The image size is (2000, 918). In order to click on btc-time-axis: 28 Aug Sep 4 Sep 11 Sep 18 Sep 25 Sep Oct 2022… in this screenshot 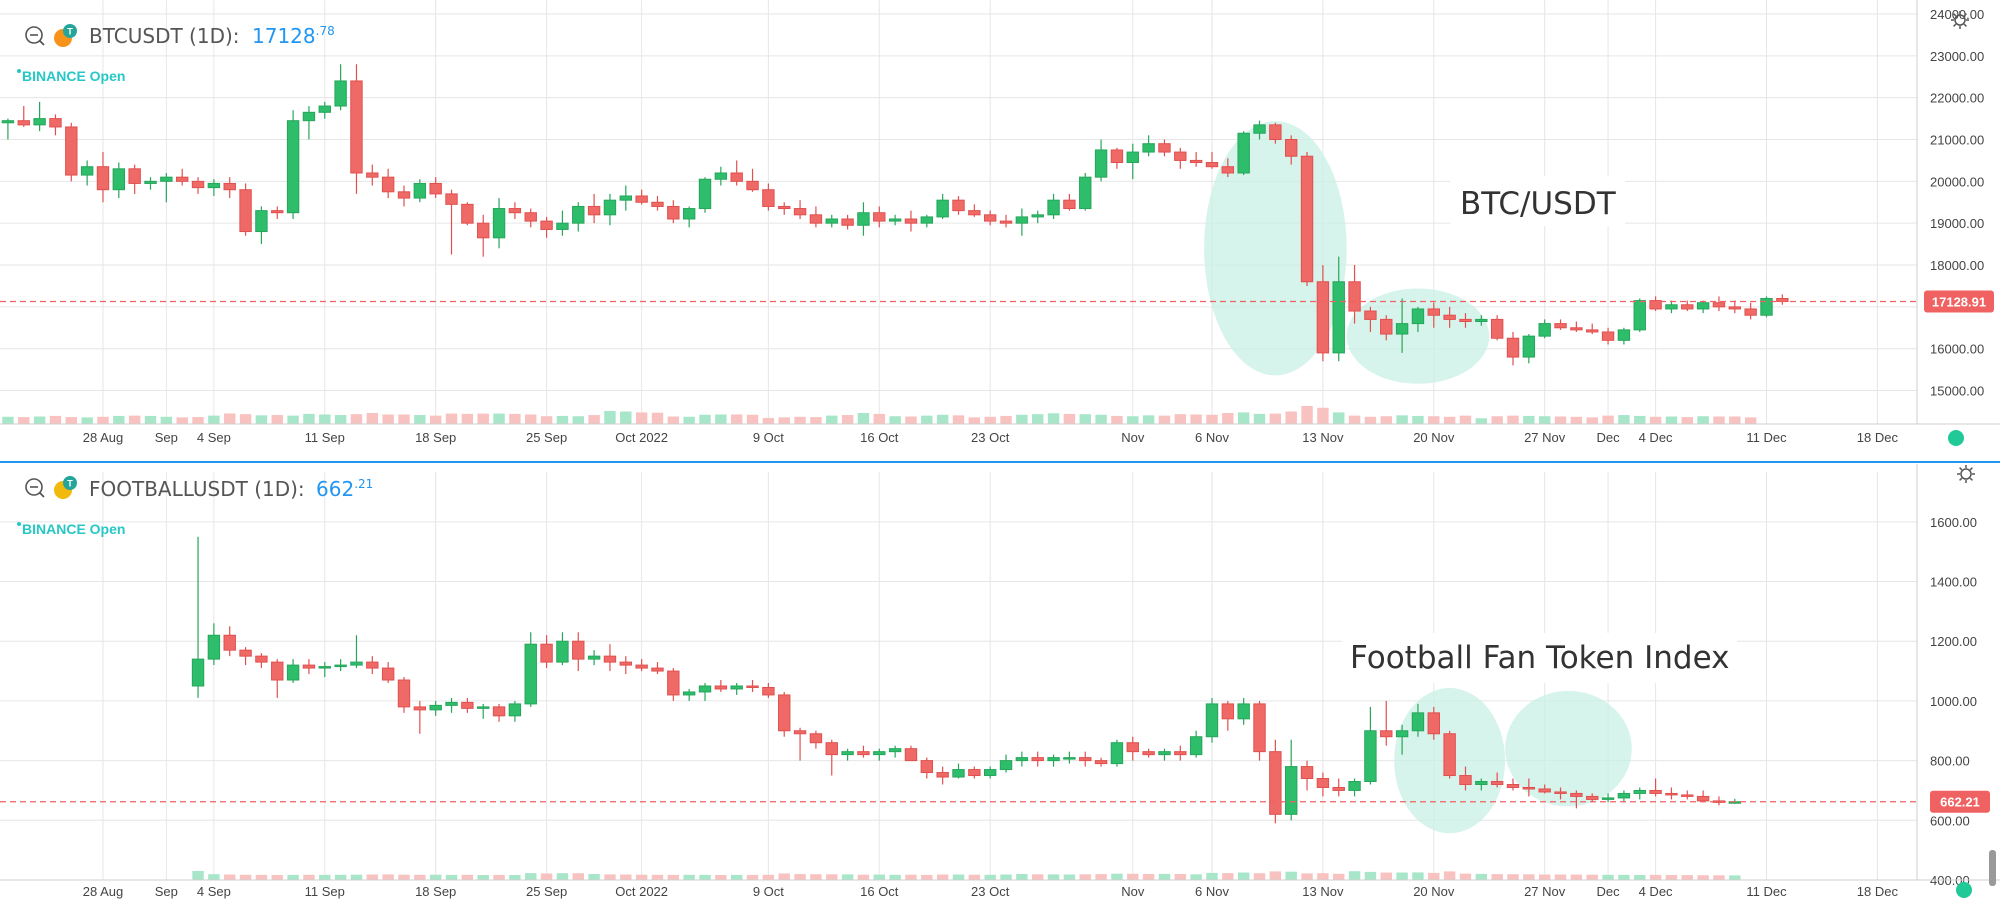, I will do `click(1000, 434)`.